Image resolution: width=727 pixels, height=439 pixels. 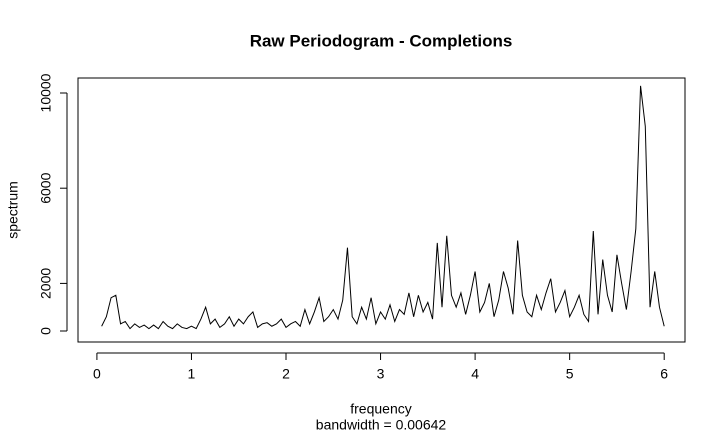 I want to click on x-tick-label: 1, so click(x=192, y=374).